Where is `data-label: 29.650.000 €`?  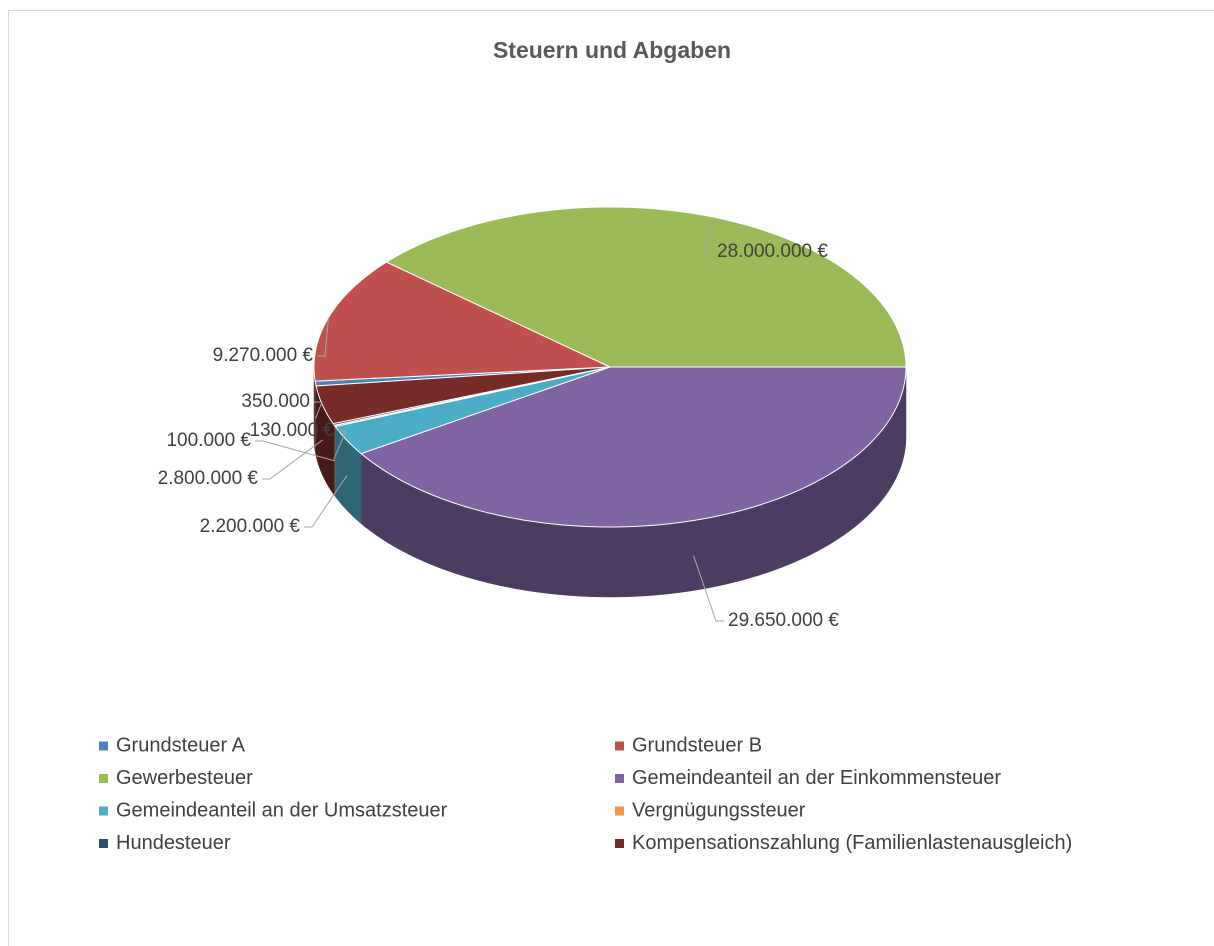 data-label: 29.650.000 € is located at coordinates (783, 620).